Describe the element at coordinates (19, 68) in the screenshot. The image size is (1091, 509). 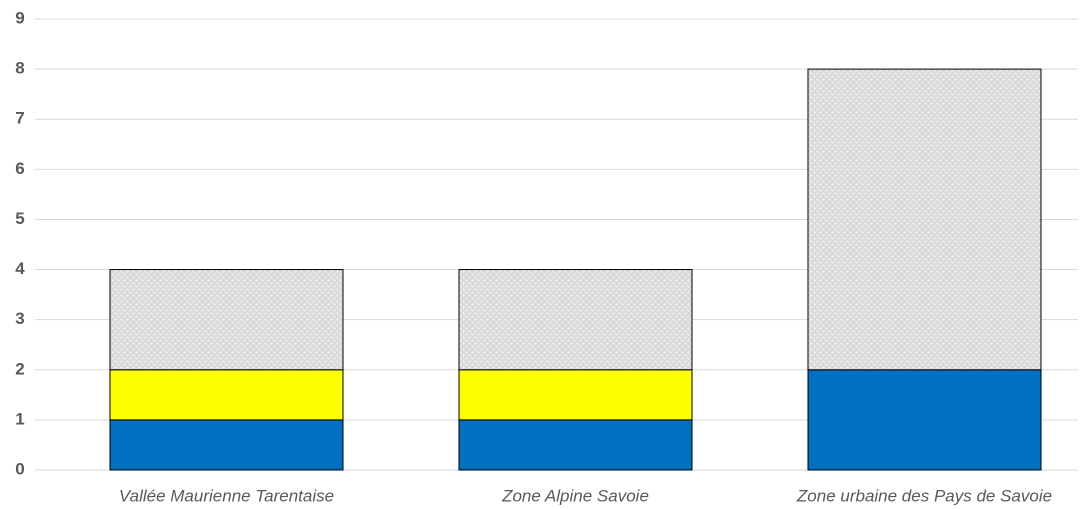
I see `y-tick-label: 8` at that location.